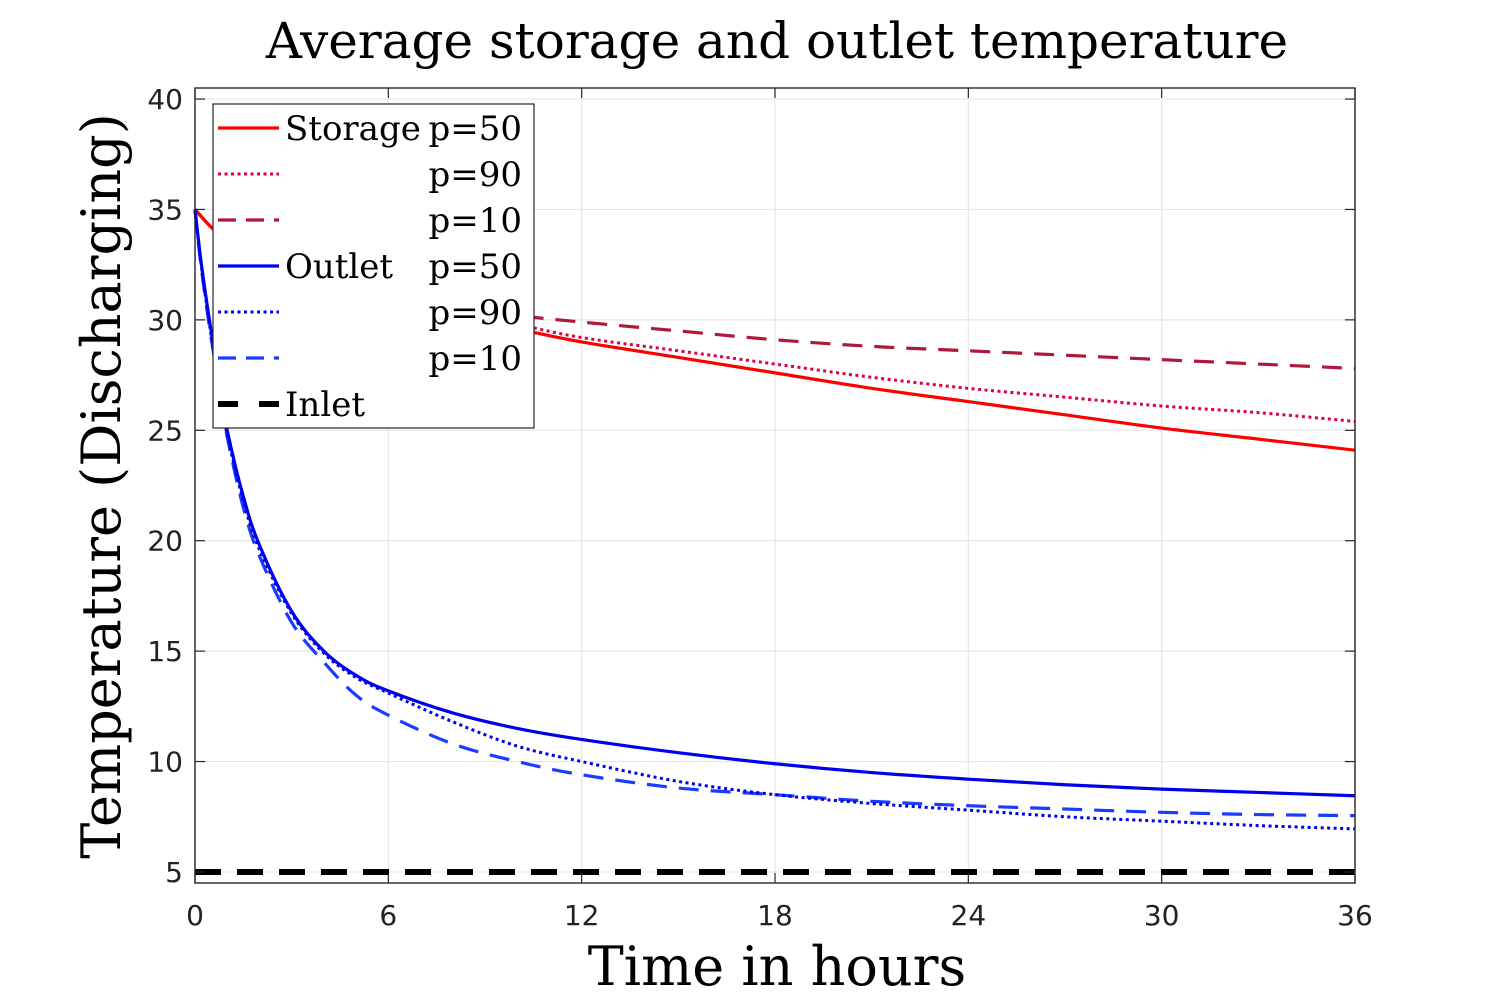 The width and height of the screenshot is (1498, 1008). Describe the element at coordinates (165, 320) in the screenshot. I see `y-tick-label: 30` at that location.